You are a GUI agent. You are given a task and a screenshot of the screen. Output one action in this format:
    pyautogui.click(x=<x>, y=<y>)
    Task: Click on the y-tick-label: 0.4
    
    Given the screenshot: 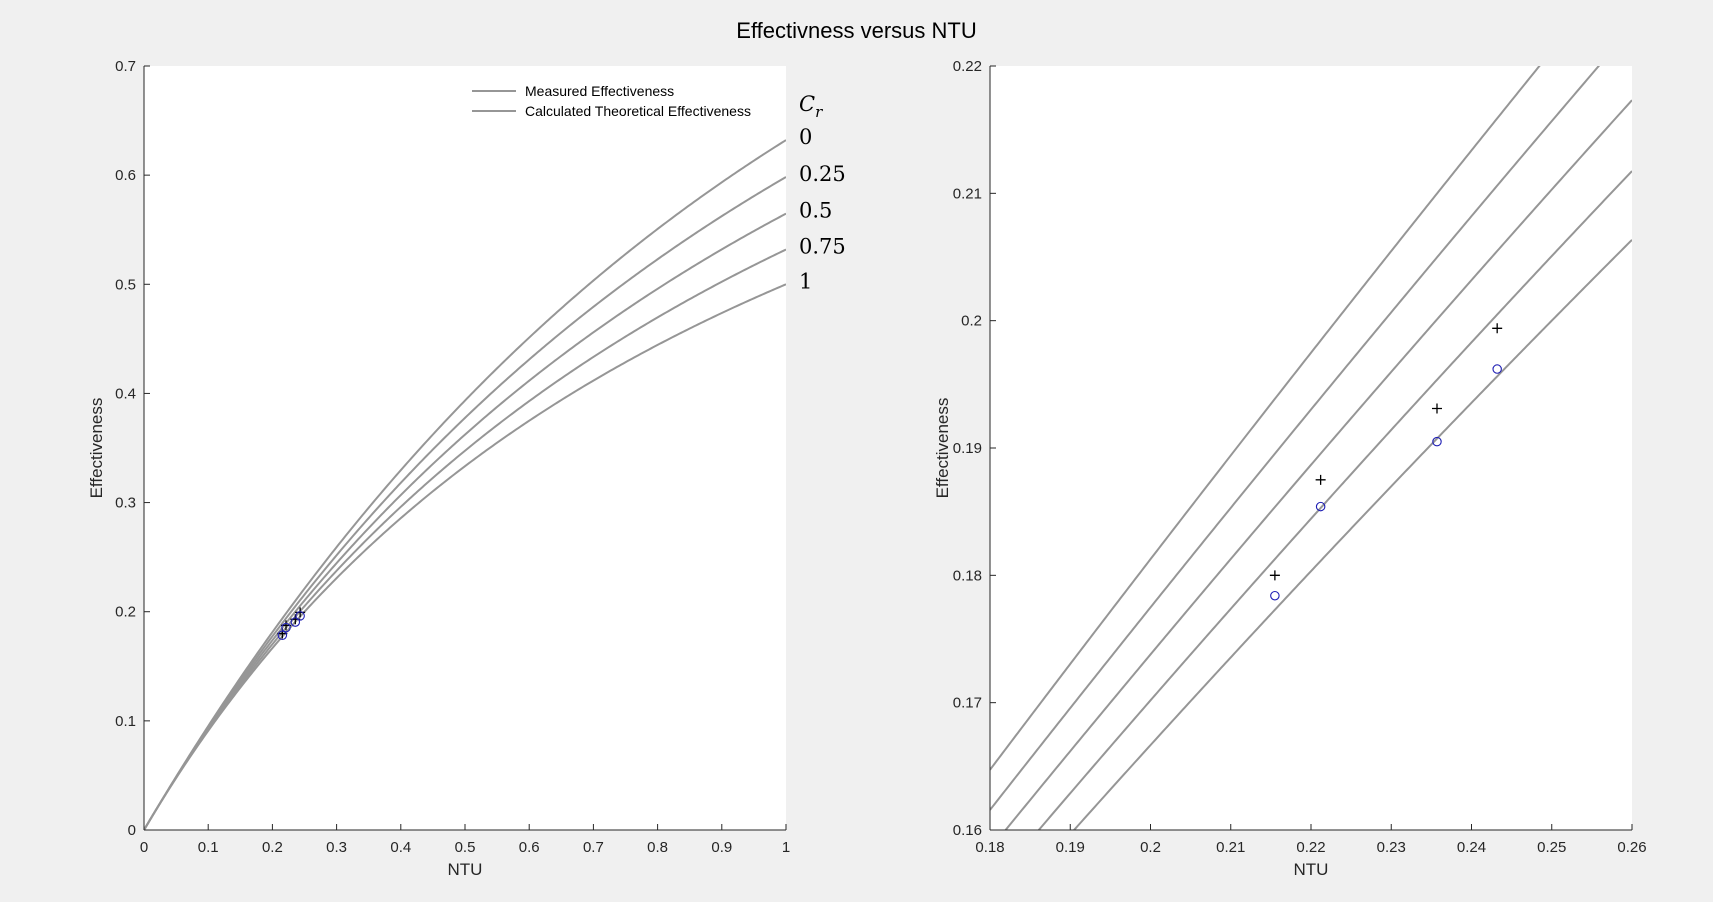 What is the action you would take?
    pyautogui.click(x=125, y=393)
    